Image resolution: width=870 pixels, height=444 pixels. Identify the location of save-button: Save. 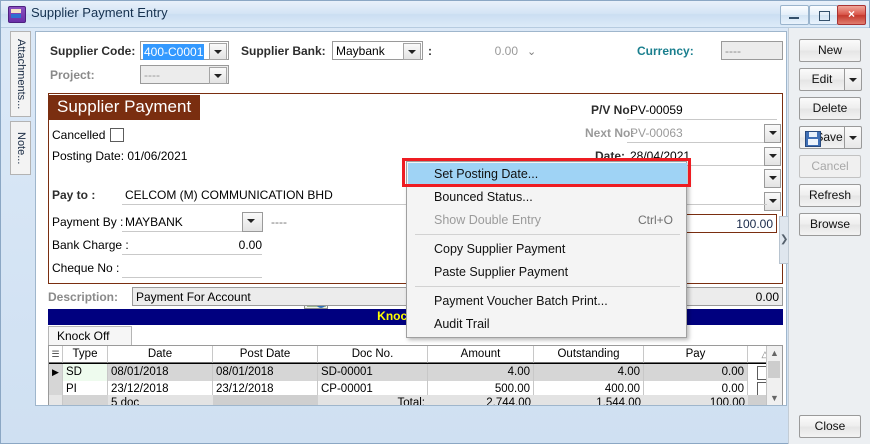
(822, 137).